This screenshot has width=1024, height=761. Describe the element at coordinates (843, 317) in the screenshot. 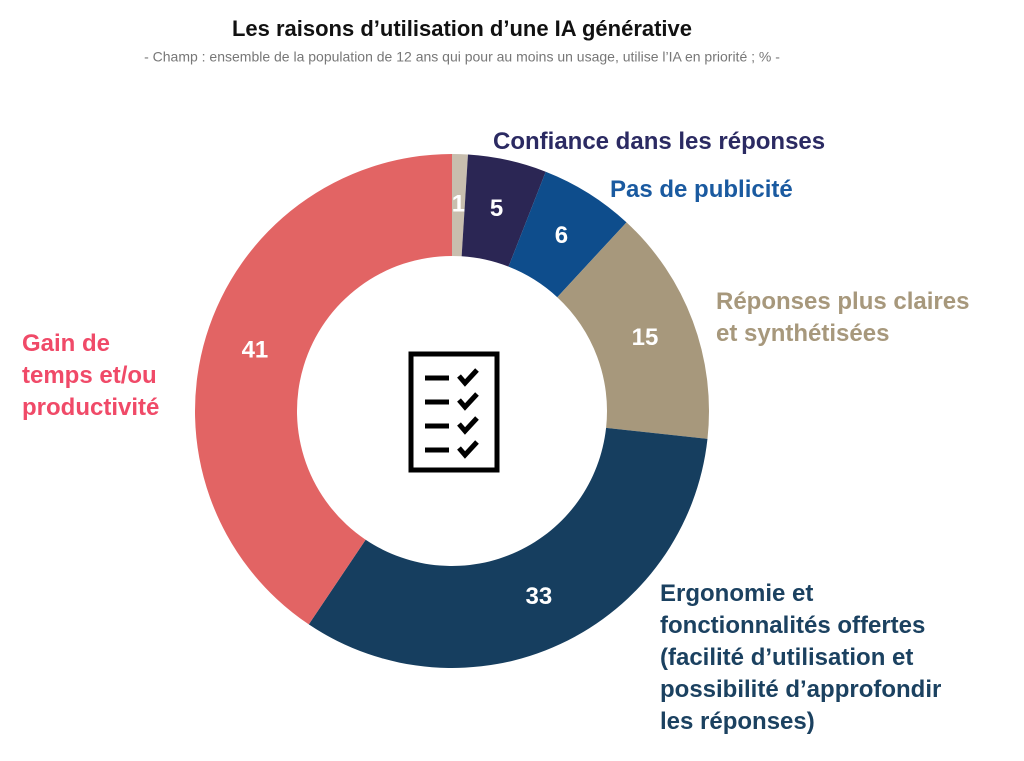

I see `category-label: Réponses plus claires et synthétisées` at that location.